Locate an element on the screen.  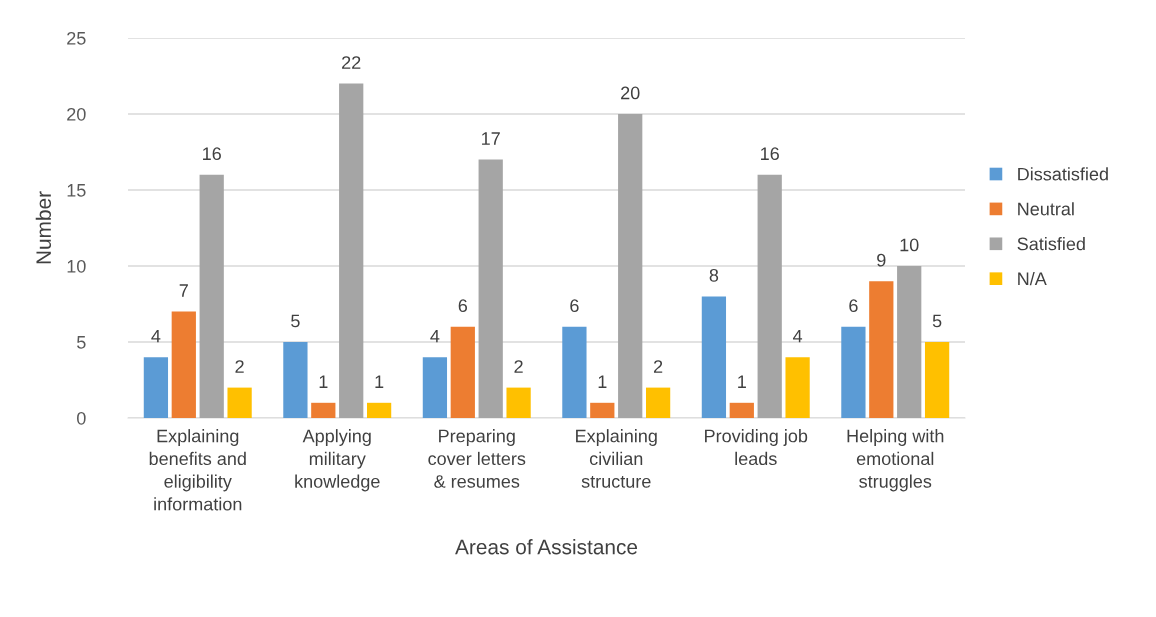
x-tick-label: Providing job leads is located at coordinates (756, 447).